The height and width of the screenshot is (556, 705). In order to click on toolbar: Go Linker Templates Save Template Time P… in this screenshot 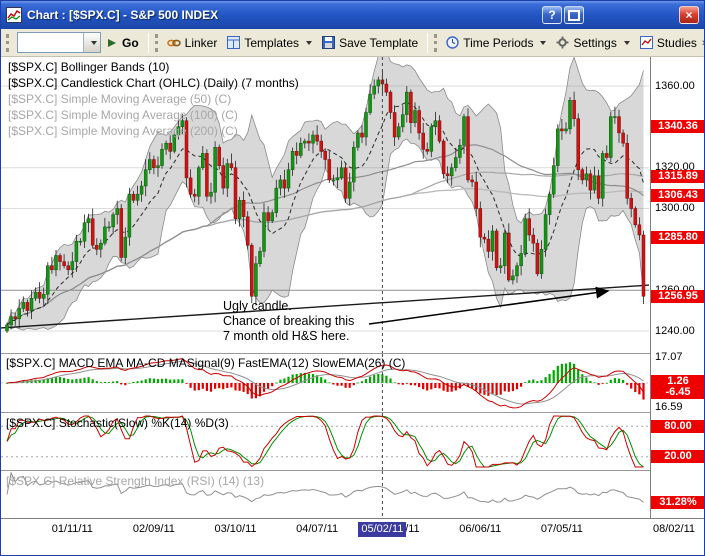, I will do `click(352, 43)`.